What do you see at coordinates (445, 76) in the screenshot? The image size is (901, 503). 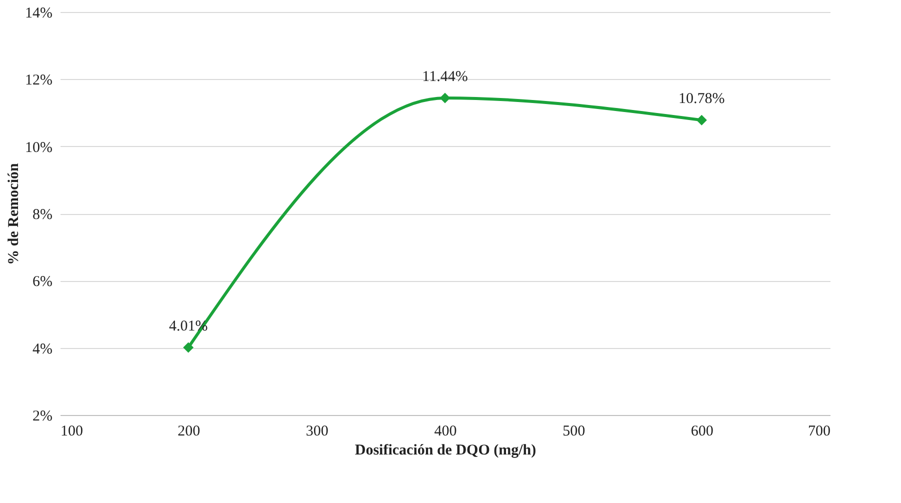 I see `data-label: 11.44%` at bounding box center [445, 76].